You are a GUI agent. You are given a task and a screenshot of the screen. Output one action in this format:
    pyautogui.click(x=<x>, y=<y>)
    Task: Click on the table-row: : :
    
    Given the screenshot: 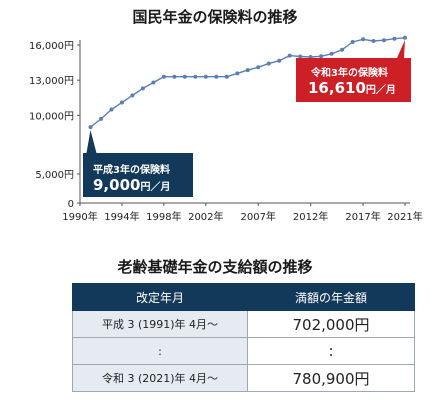 What is the action you would take?
    pyautogui.click(x=243, y=351)
    